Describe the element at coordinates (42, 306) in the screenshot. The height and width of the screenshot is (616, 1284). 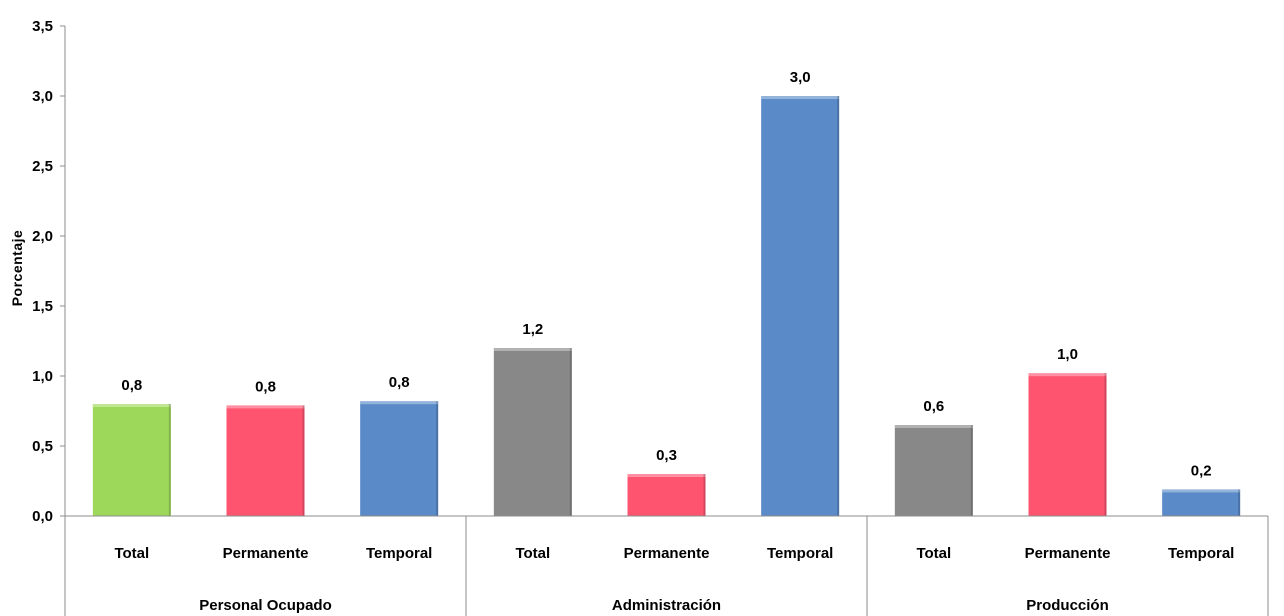
I see `y-tick-label: 1,5` at that location.